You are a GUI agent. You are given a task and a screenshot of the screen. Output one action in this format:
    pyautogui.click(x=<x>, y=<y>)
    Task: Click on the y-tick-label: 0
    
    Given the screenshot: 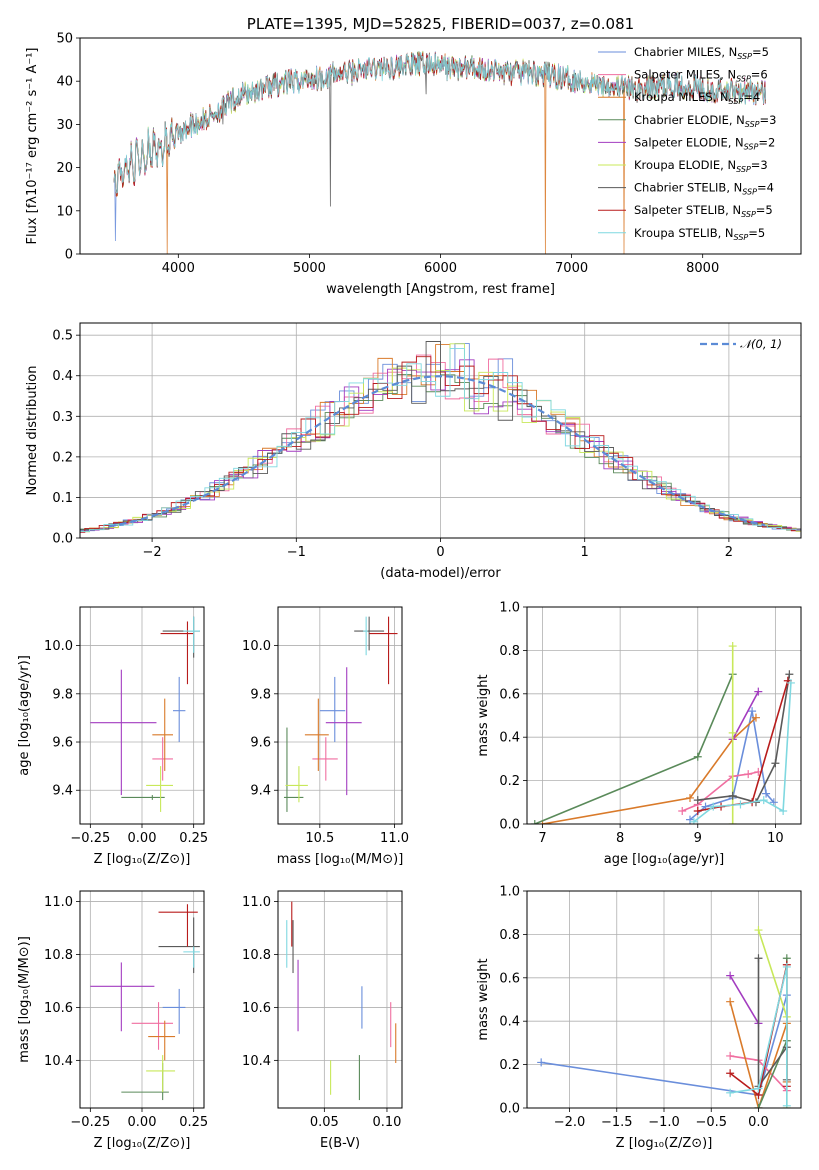 What is the action you would take?
    pyautogui.click(x=69, y=255)
    